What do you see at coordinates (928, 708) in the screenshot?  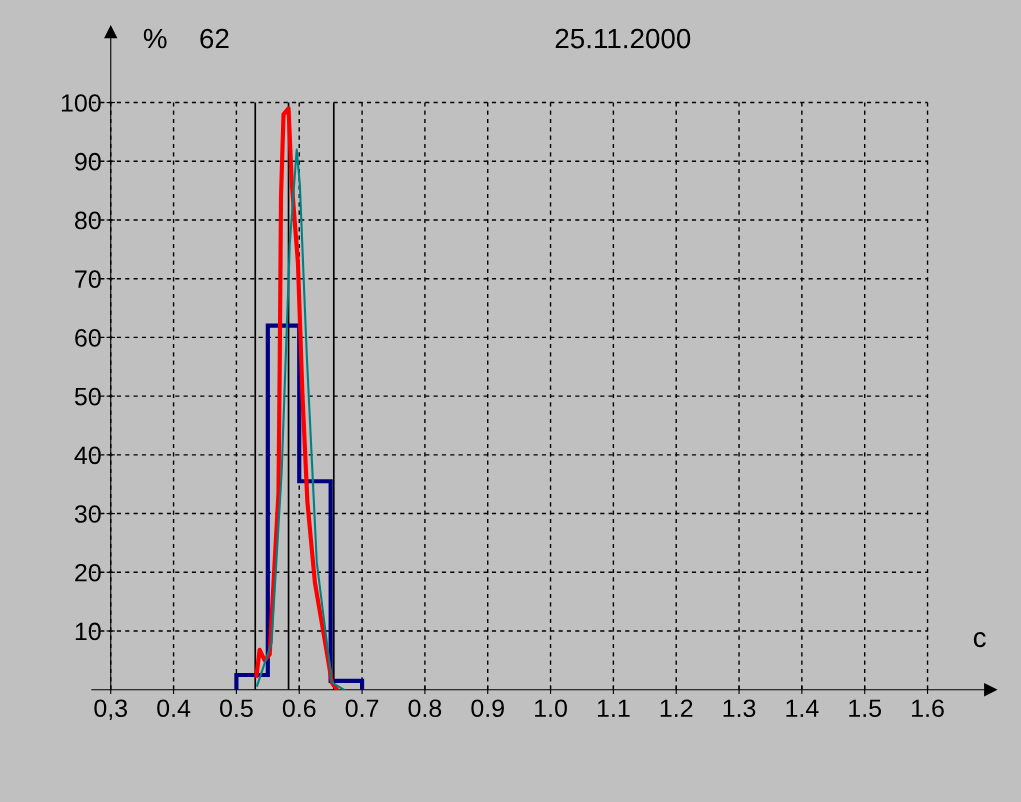 I see `x-tick-label: 1.6` at bounding box center [928, 708].